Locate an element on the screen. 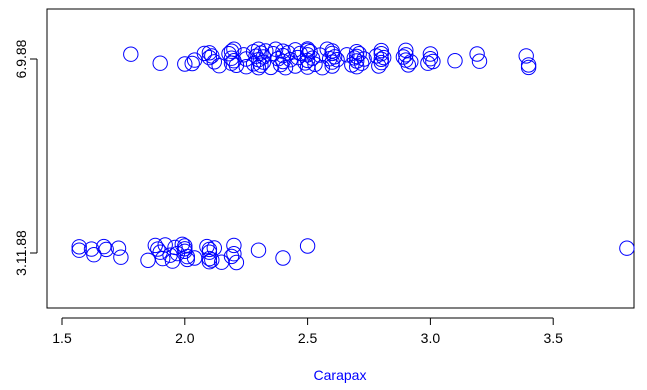 Image resolution: width=647 pixels, height=390 pixels. x-tick-label: 1.5 is located at coordinates (62, 338).